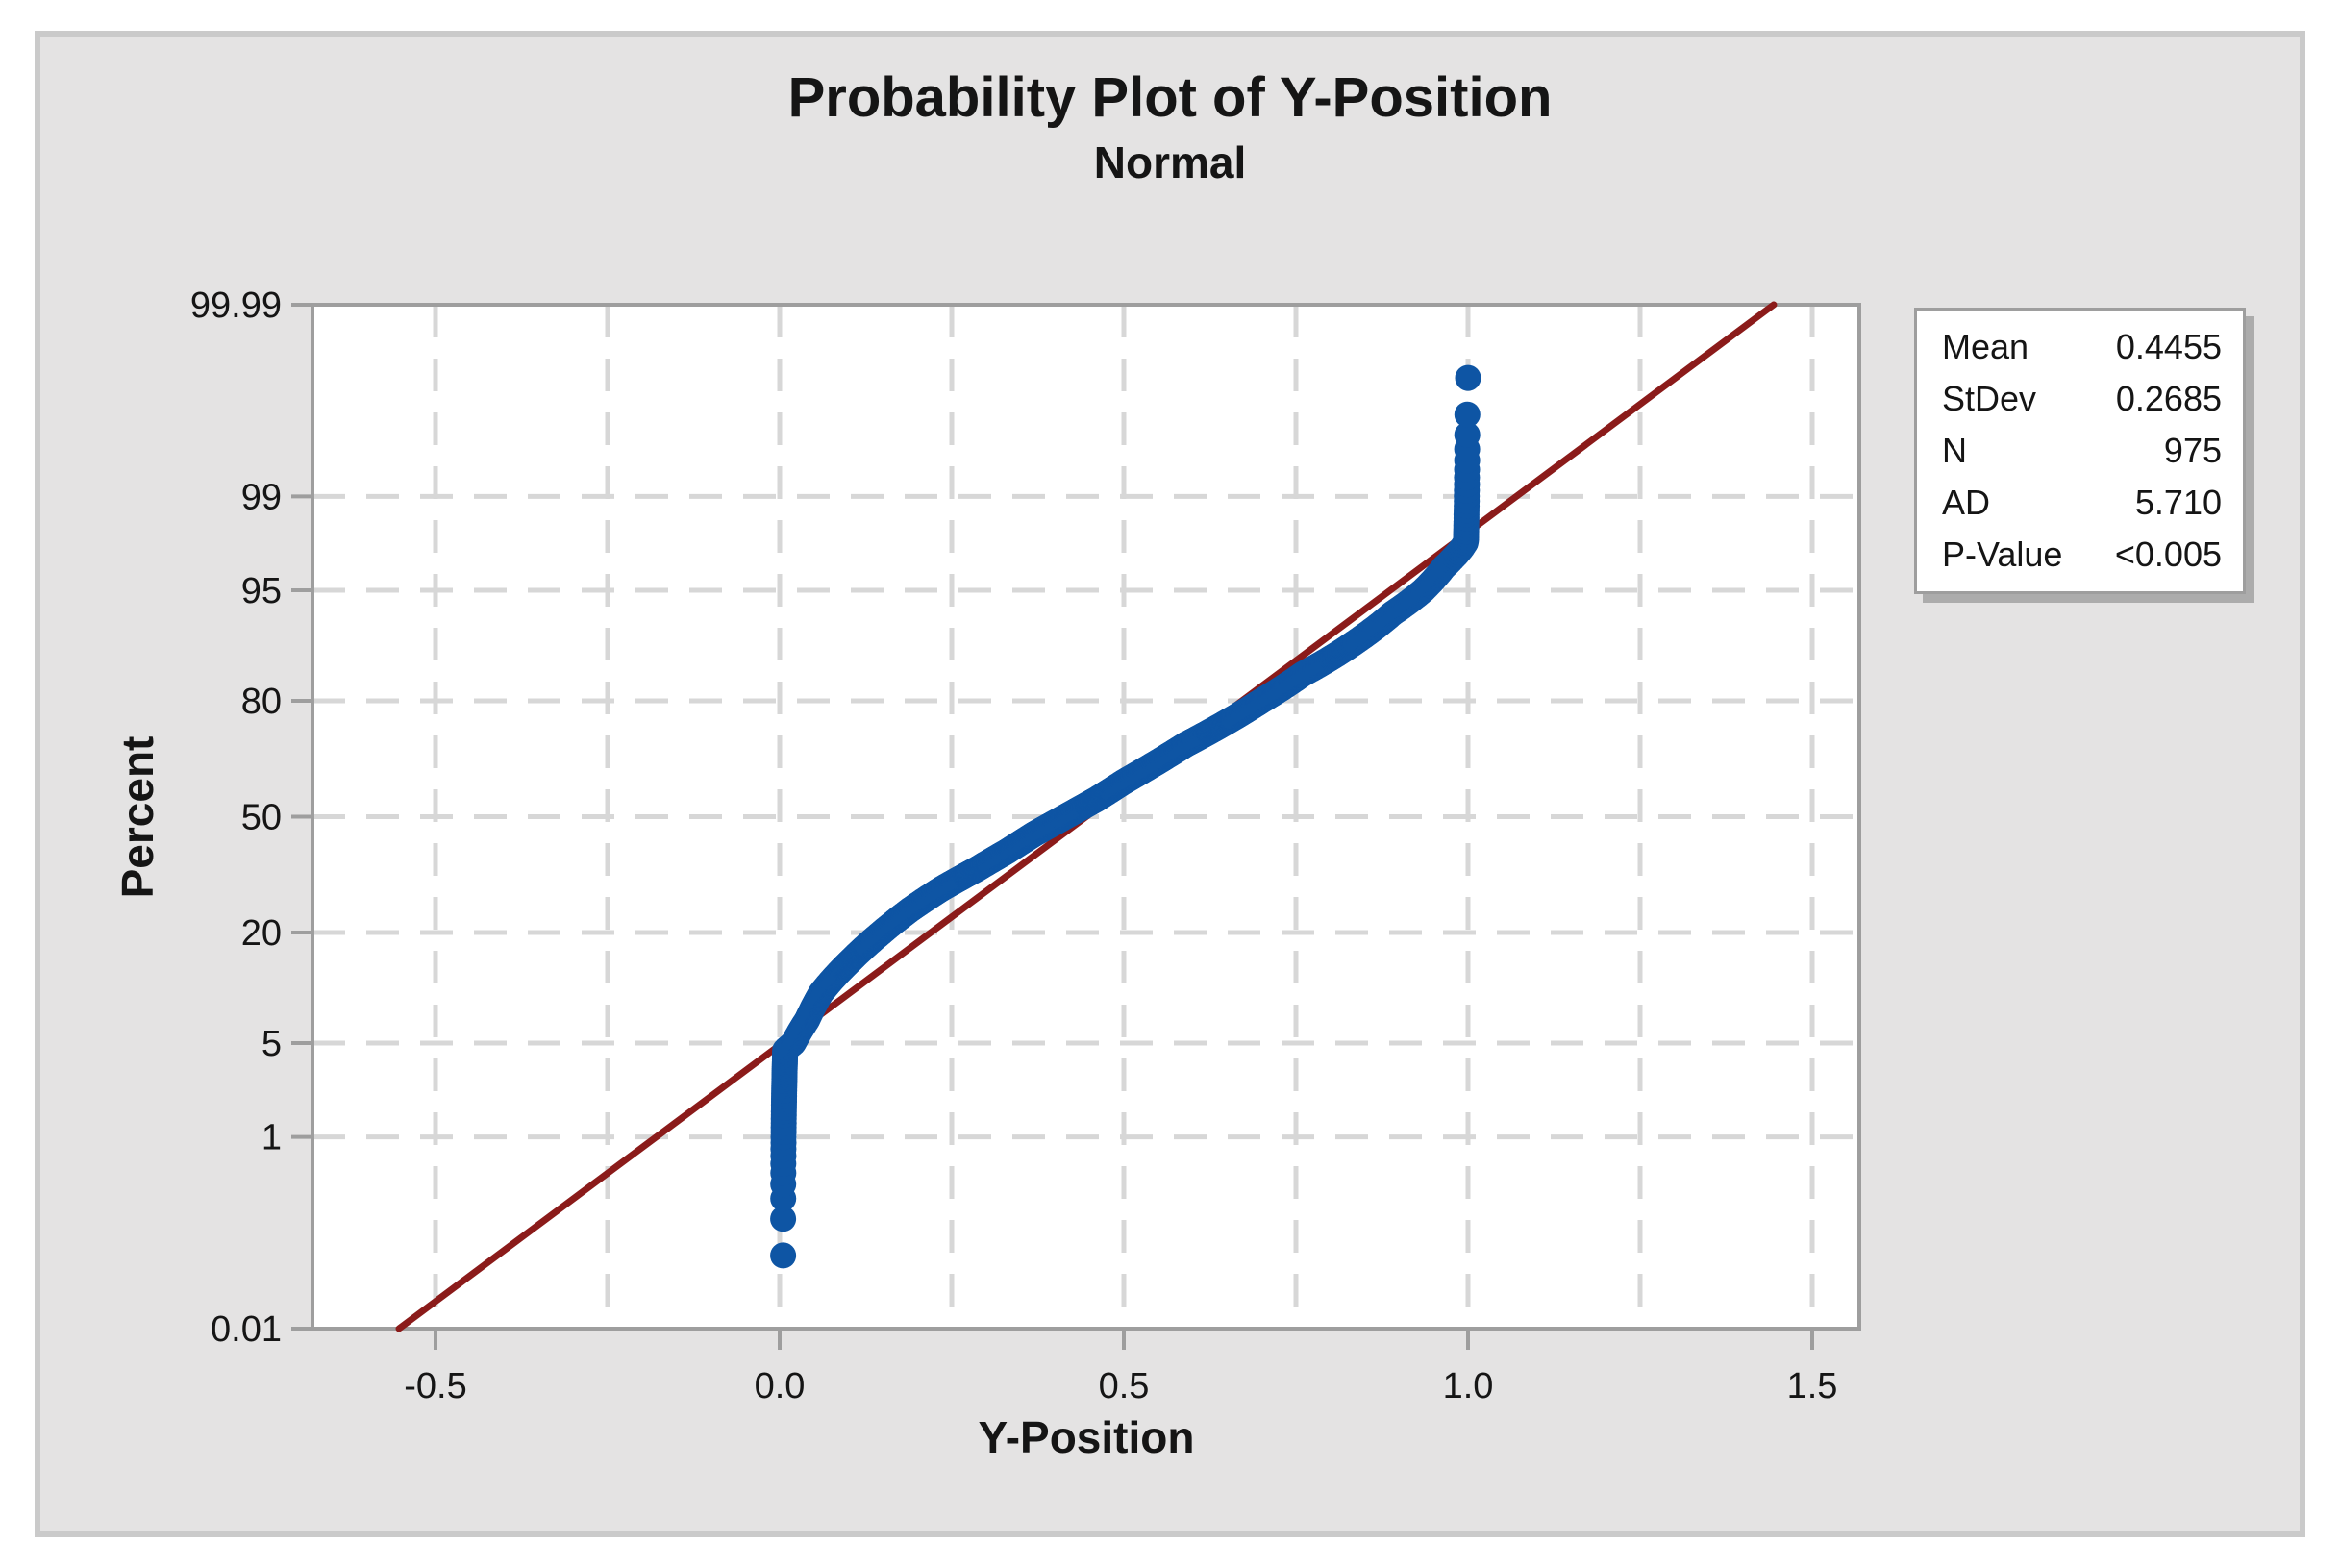 This screenshot has height=1568, width=2340. What do you see at coordinates (137, 817) in the screenshot?
I see `y-axis-title: Percent` at bounding box center [137, 817].